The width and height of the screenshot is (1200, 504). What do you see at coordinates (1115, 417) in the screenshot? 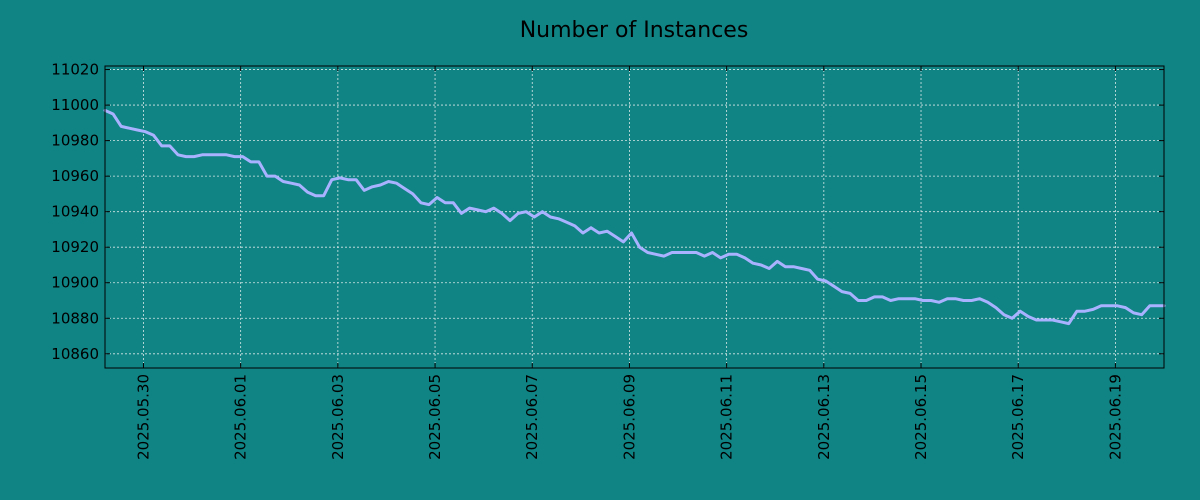
I see `x-tick-label: 2025.06.19` at bounding box center [1115, 417].